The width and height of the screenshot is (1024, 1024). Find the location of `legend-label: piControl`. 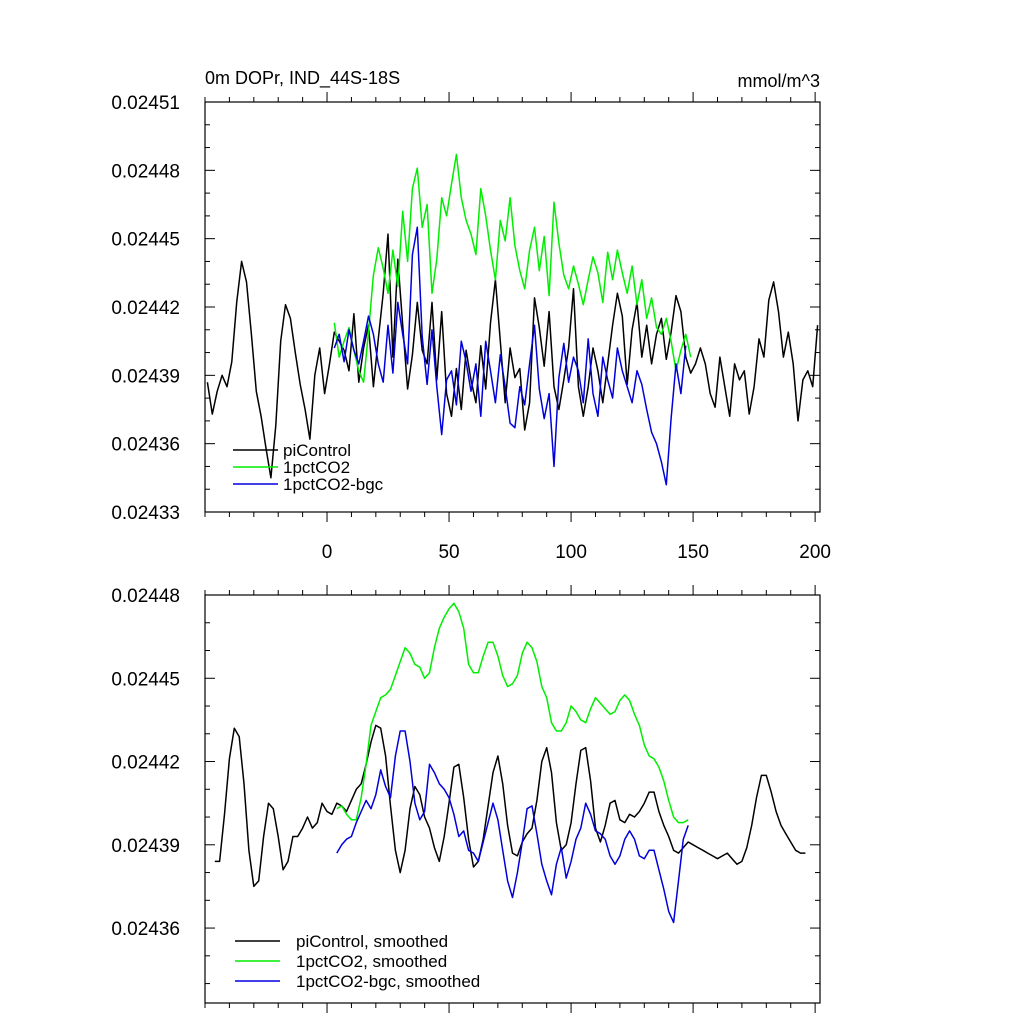

legend-label: piControl is located at coordinates (317, 450).